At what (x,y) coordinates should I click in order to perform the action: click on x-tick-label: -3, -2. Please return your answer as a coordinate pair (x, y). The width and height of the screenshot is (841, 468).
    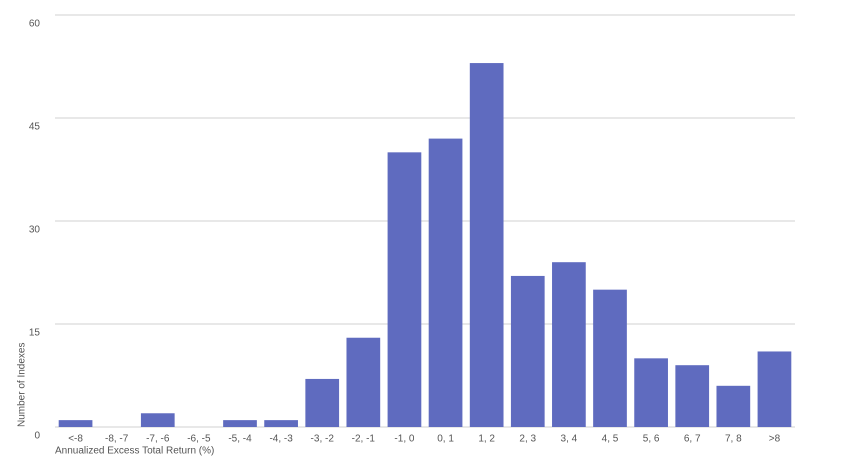
    Looking at the image, I should click on (323, 439).